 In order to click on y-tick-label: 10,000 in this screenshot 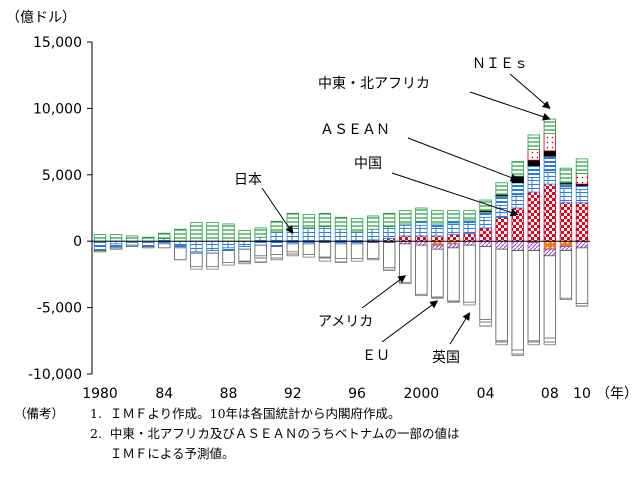, I will do `click(57, 109)`.